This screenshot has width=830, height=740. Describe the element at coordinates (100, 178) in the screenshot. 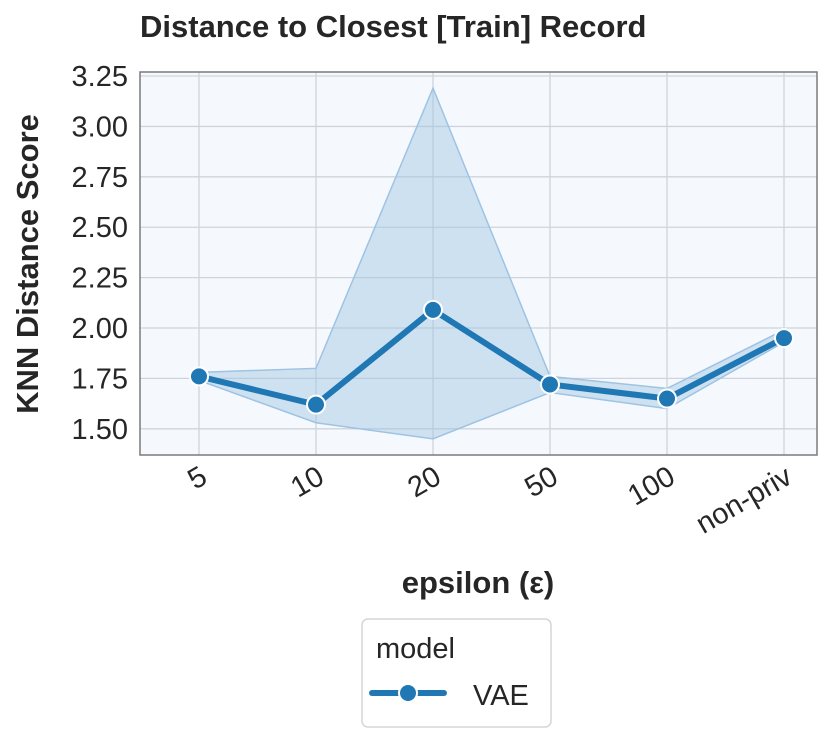

I see `y-tick-label: 2.75` at that location.